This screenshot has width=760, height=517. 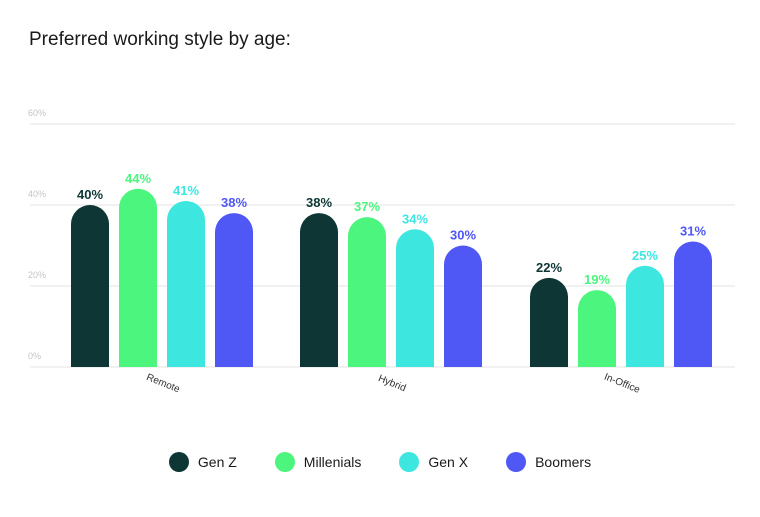 I want to click on legend-label: Boomers, so click(x=563, y=462).